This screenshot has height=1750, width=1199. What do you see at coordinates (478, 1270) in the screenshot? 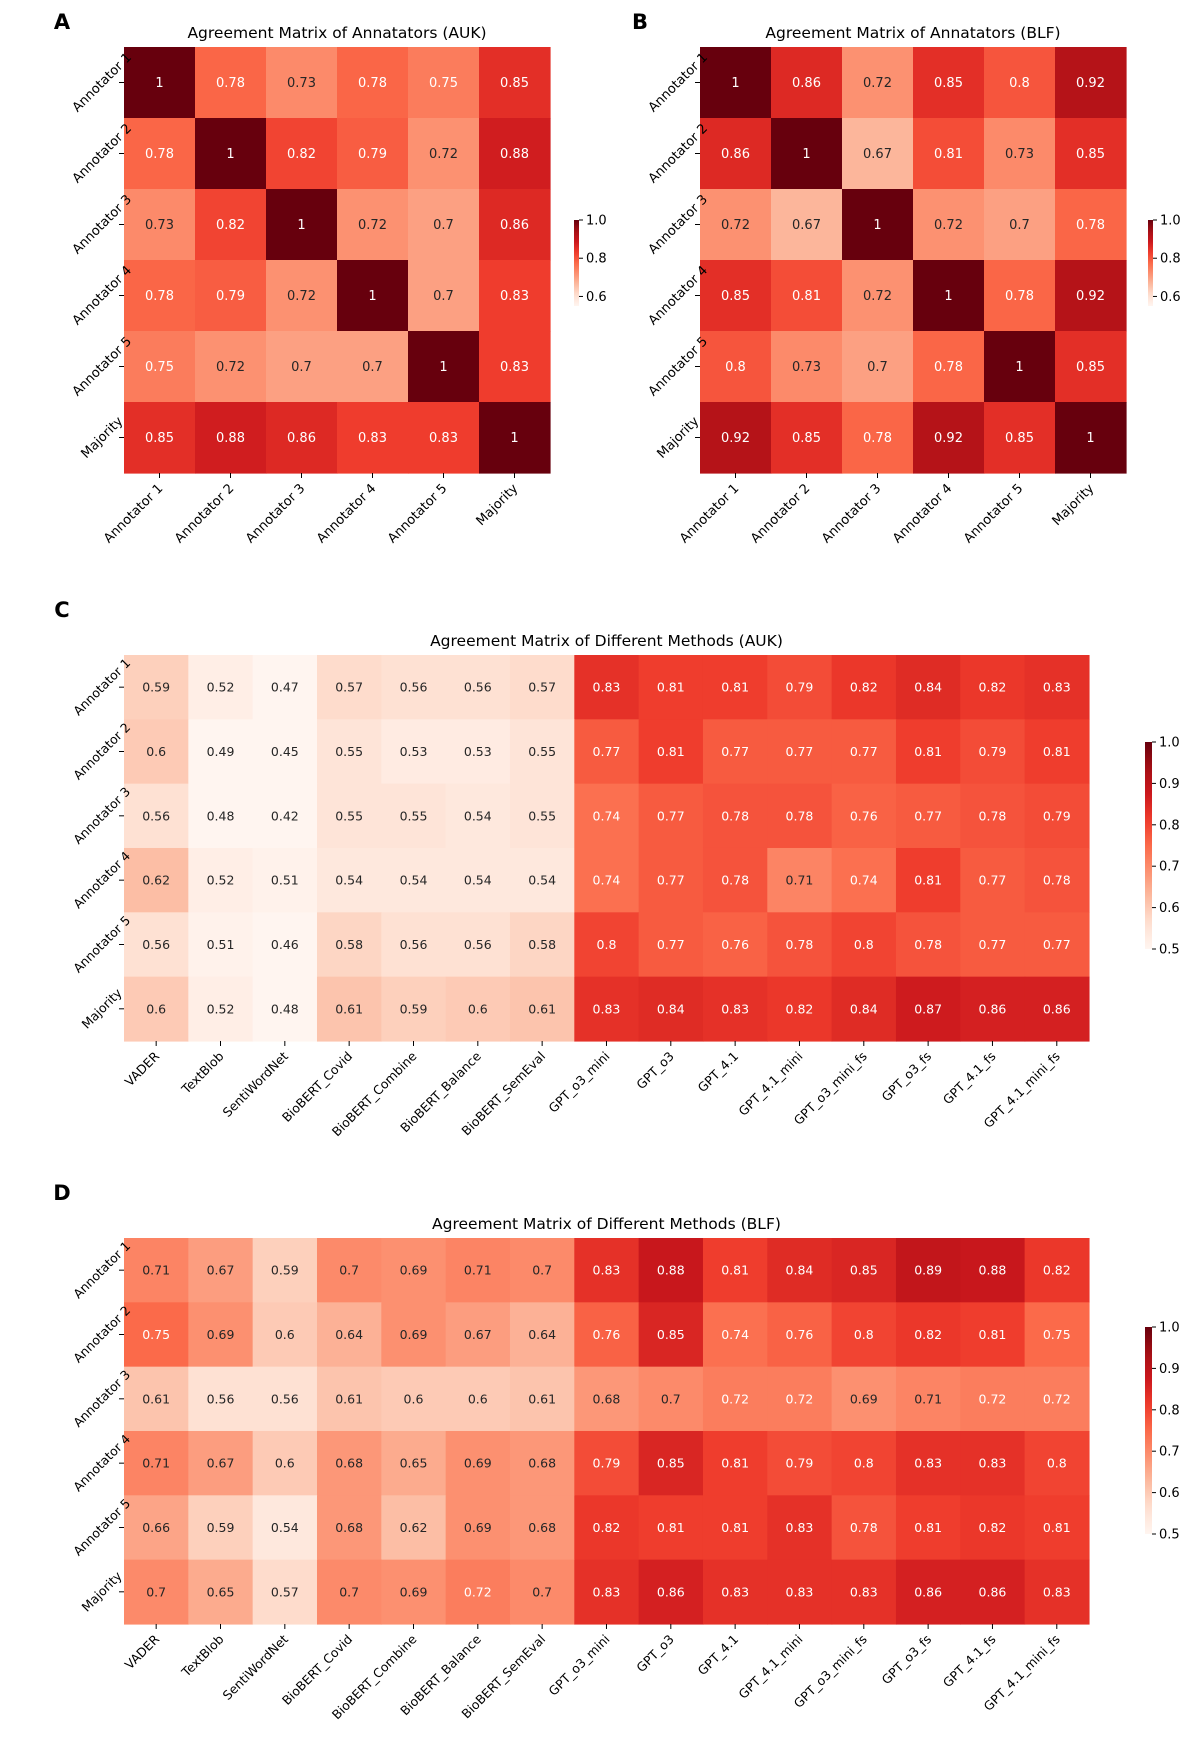
I see `cell-value: 0.71` at bounding box center [478, 1270].